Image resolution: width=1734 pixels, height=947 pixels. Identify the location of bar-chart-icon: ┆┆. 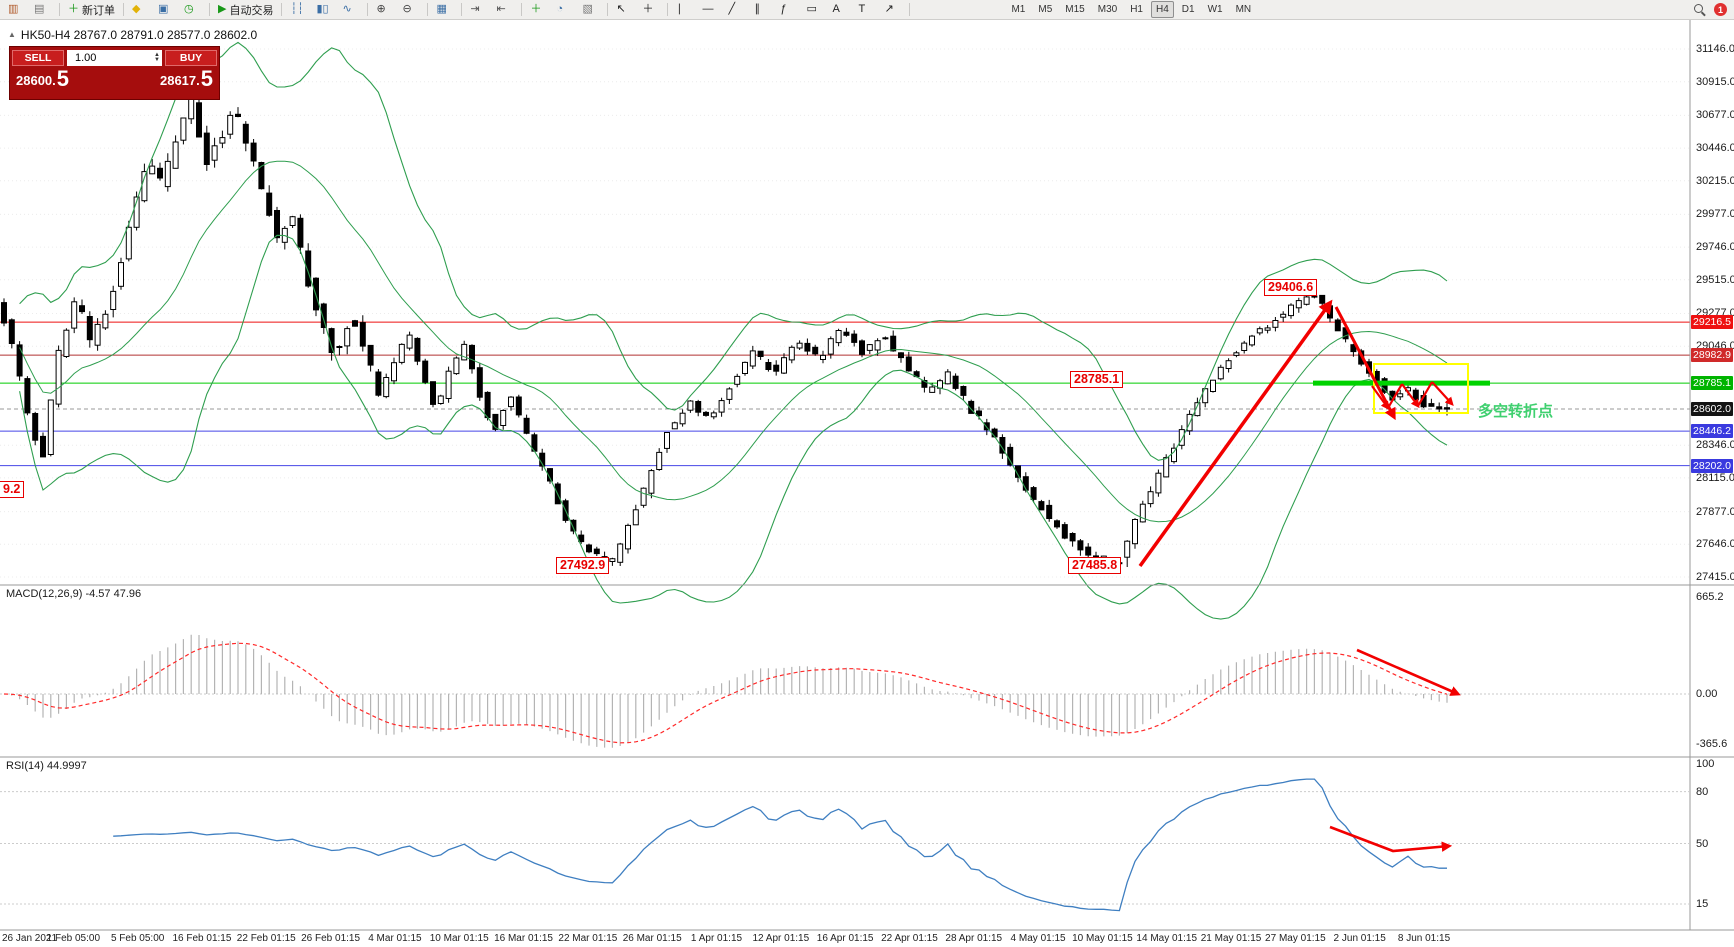
(298, 9).